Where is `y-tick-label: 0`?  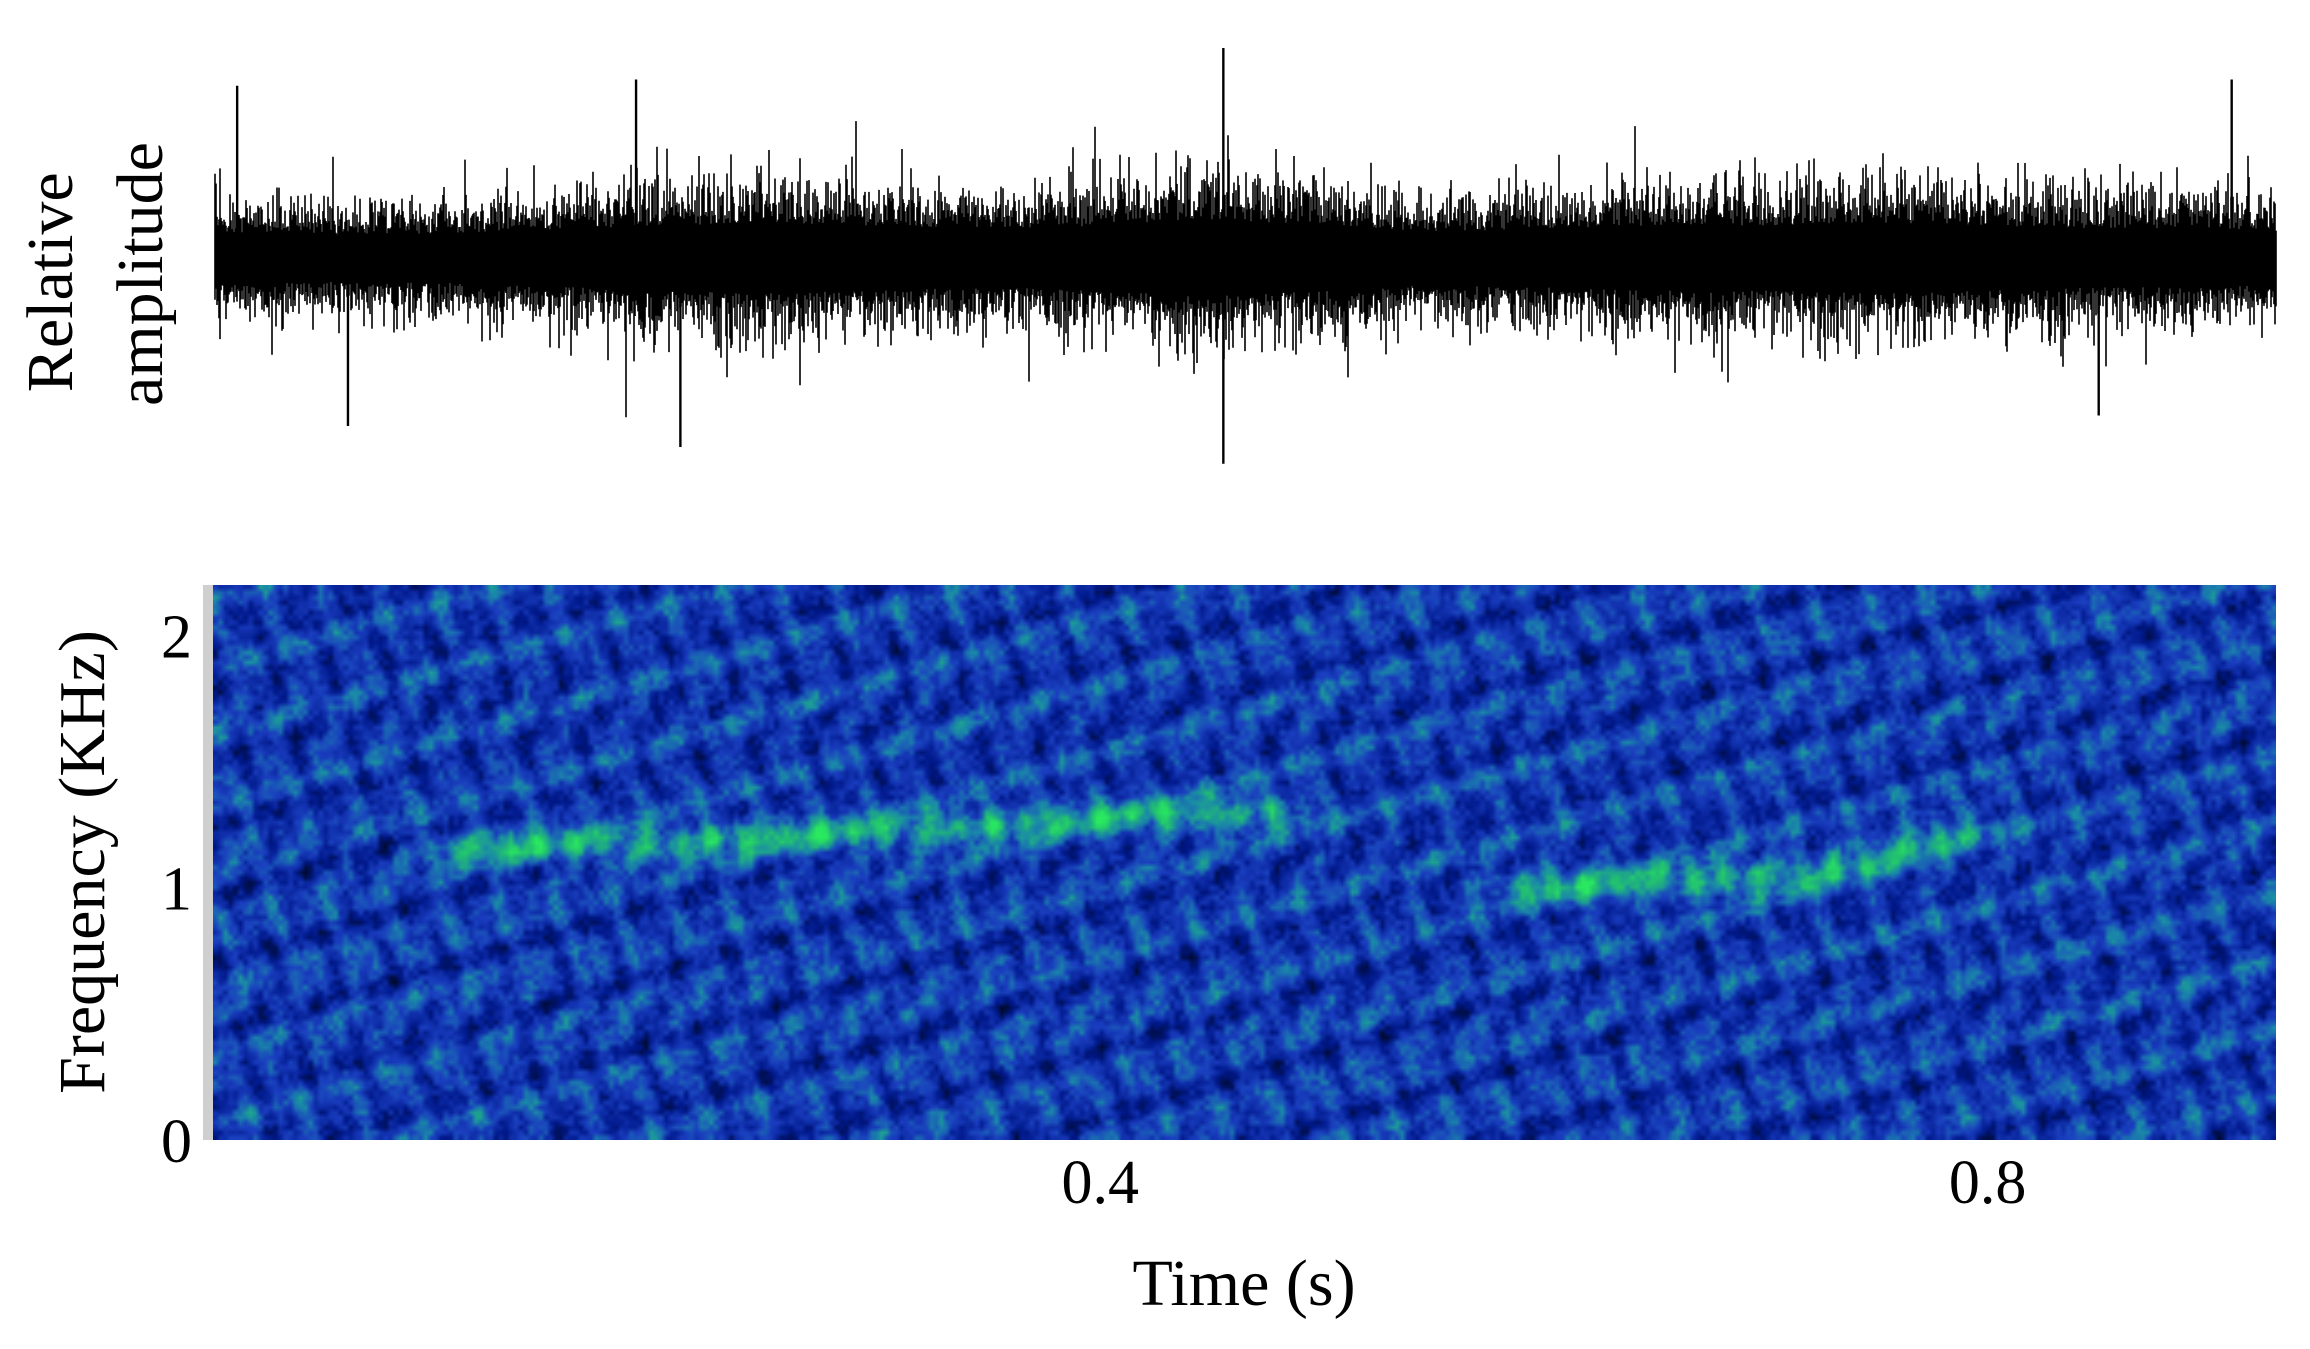
y-tick-label: 0 is located at coordinates (176, 1142).